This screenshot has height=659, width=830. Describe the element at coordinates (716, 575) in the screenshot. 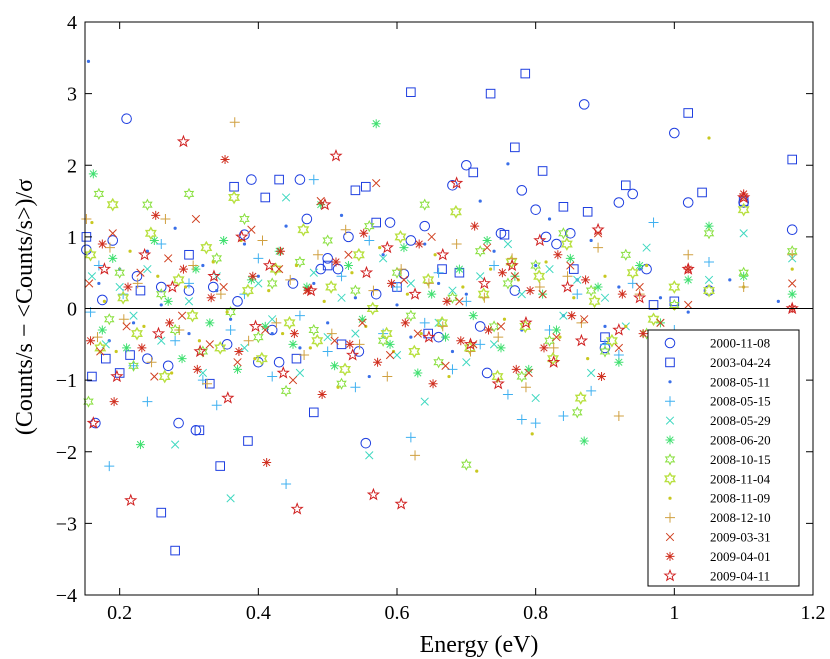

I see `legend-entry: 2009-04-11` at that location.